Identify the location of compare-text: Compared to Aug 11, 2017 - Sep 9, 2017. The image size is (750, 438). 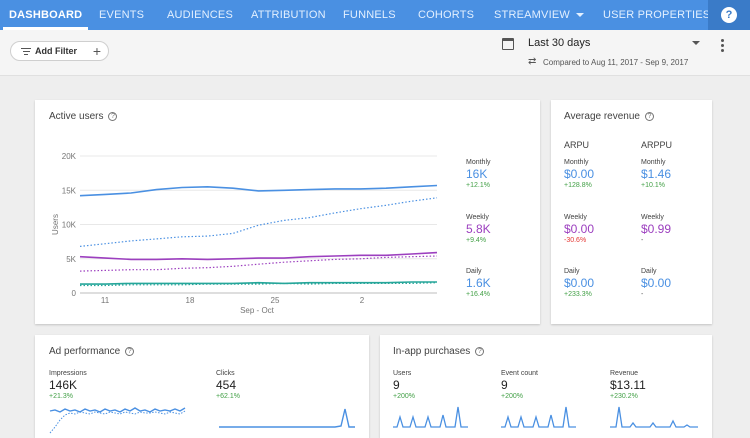
(616, 62).